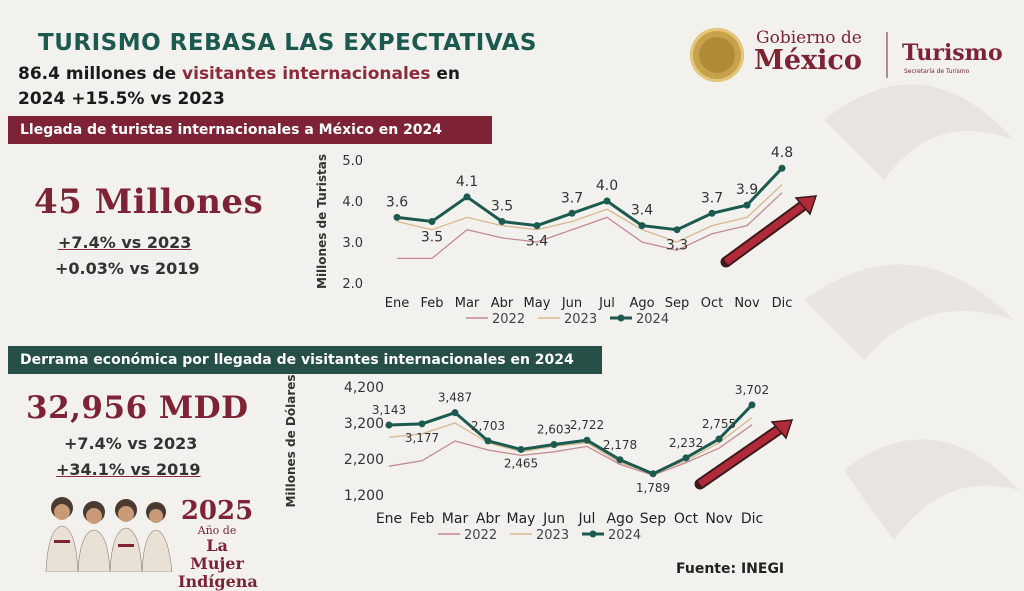  Describe the element at coordinates (686, 443) in the screenshot. I see `data-label: 2,232` at that location.